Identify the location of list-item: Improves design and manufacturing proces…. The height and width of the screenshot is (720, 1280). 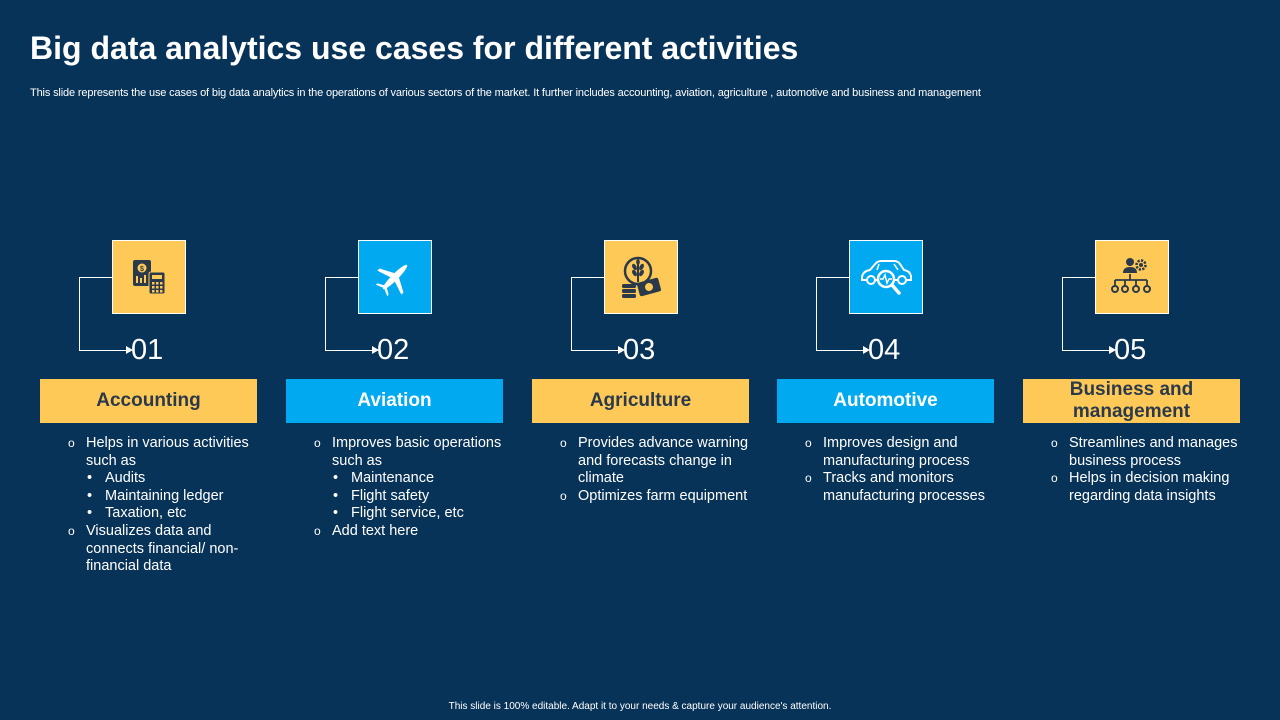
(900, 452).